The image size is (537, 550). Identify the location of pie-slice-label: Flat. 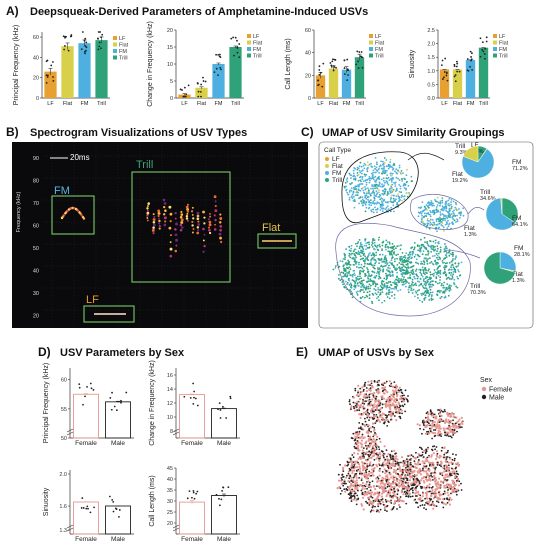
(469, 228).